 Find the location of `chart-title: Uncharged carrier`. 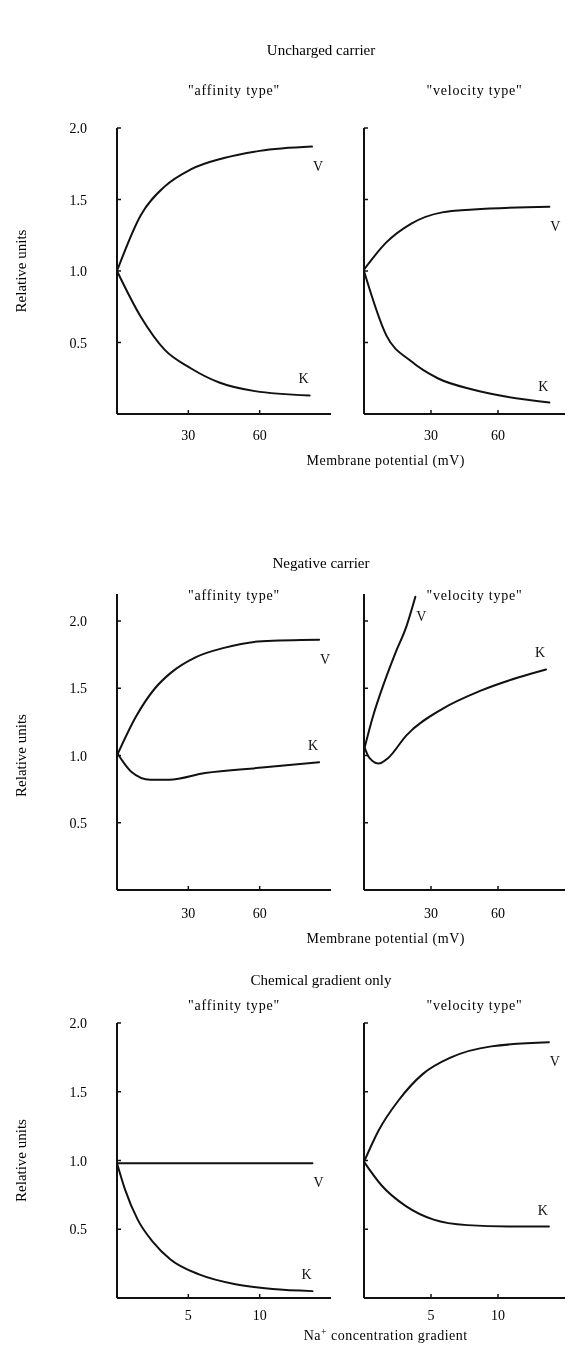

chart-title: Uncharged carrier is located at coordinates (321, 50).